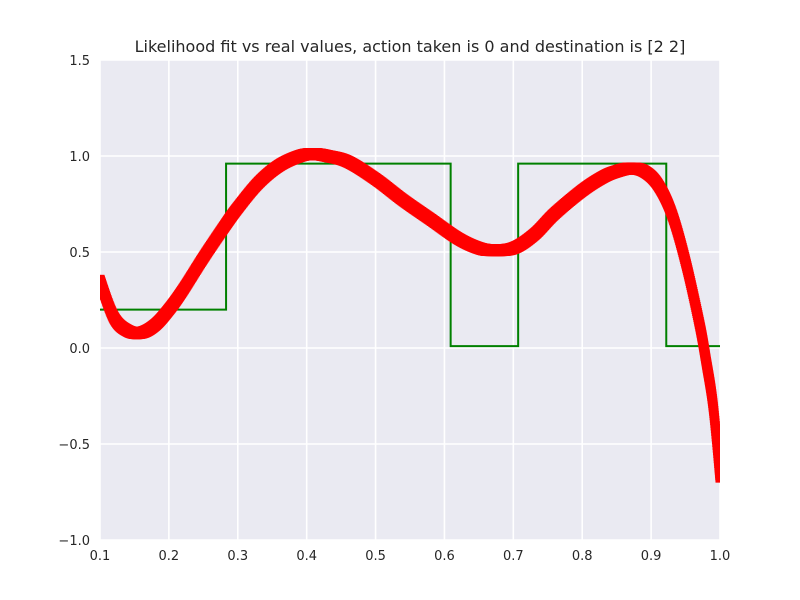  What do you see at coordinates (651, 556) in the screenshot?
I see `x-tick-label: 0.9` at bounding box center [651, 556].